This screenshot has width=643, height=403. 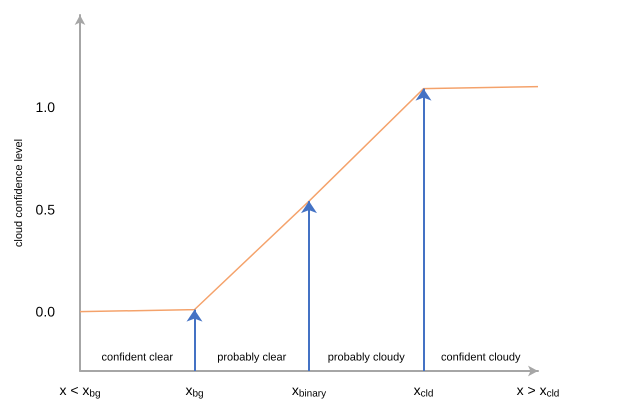 What do you see at coordinates (46, 312) in the screenshot?
I see `y-tick-label: 0.0` at bounding box center [46, 312].